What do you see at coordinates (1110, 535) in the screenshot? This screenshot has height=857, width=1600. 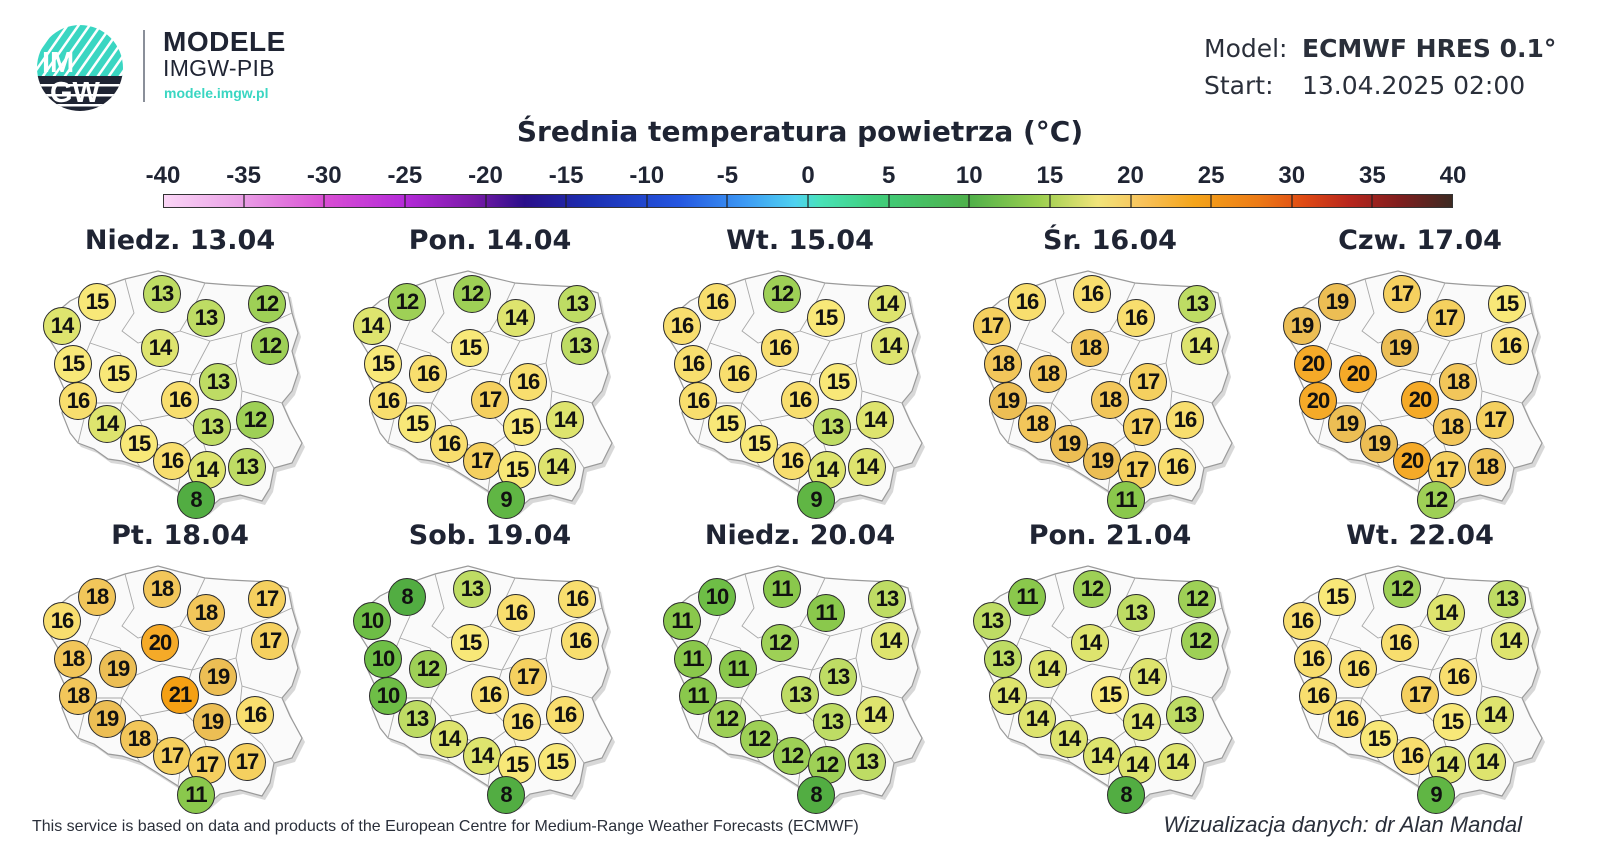 I see `day-title: Pon. 21.04` at bounding box center [1110, 535].